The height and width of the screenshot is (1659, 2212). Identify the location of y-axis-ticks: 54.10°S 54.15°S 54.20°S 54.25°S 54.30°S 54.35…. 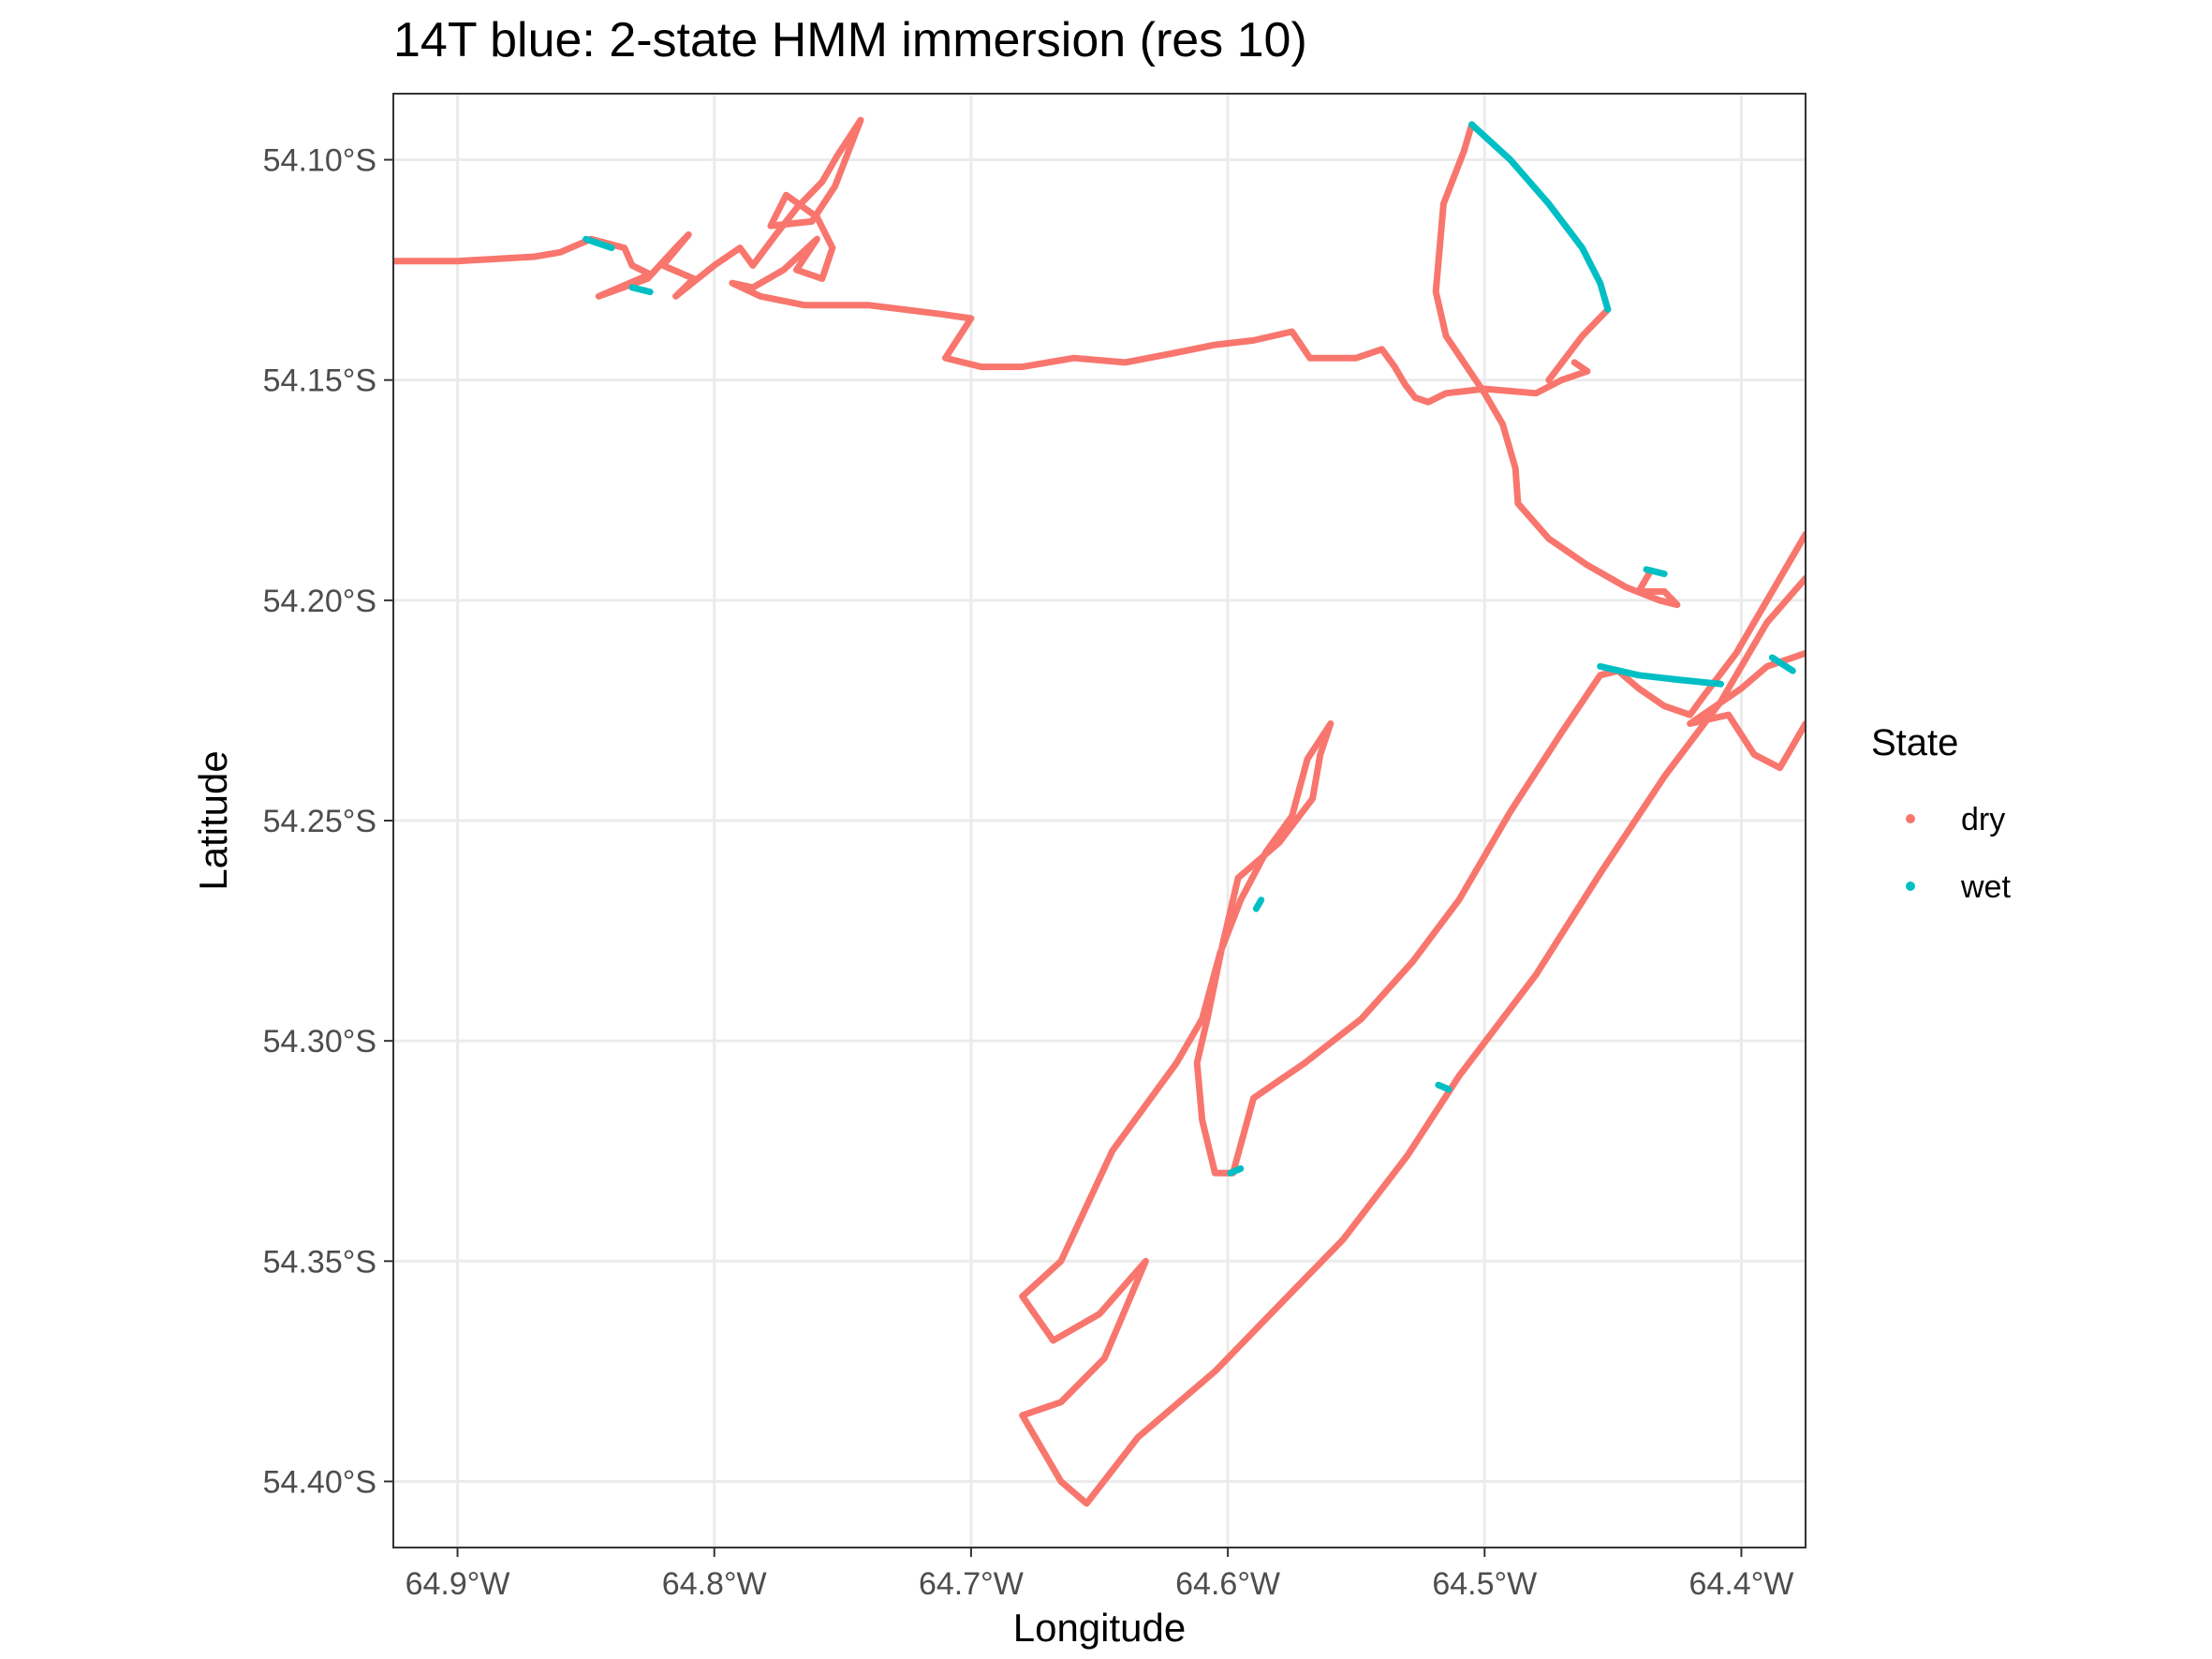
(328, 822).